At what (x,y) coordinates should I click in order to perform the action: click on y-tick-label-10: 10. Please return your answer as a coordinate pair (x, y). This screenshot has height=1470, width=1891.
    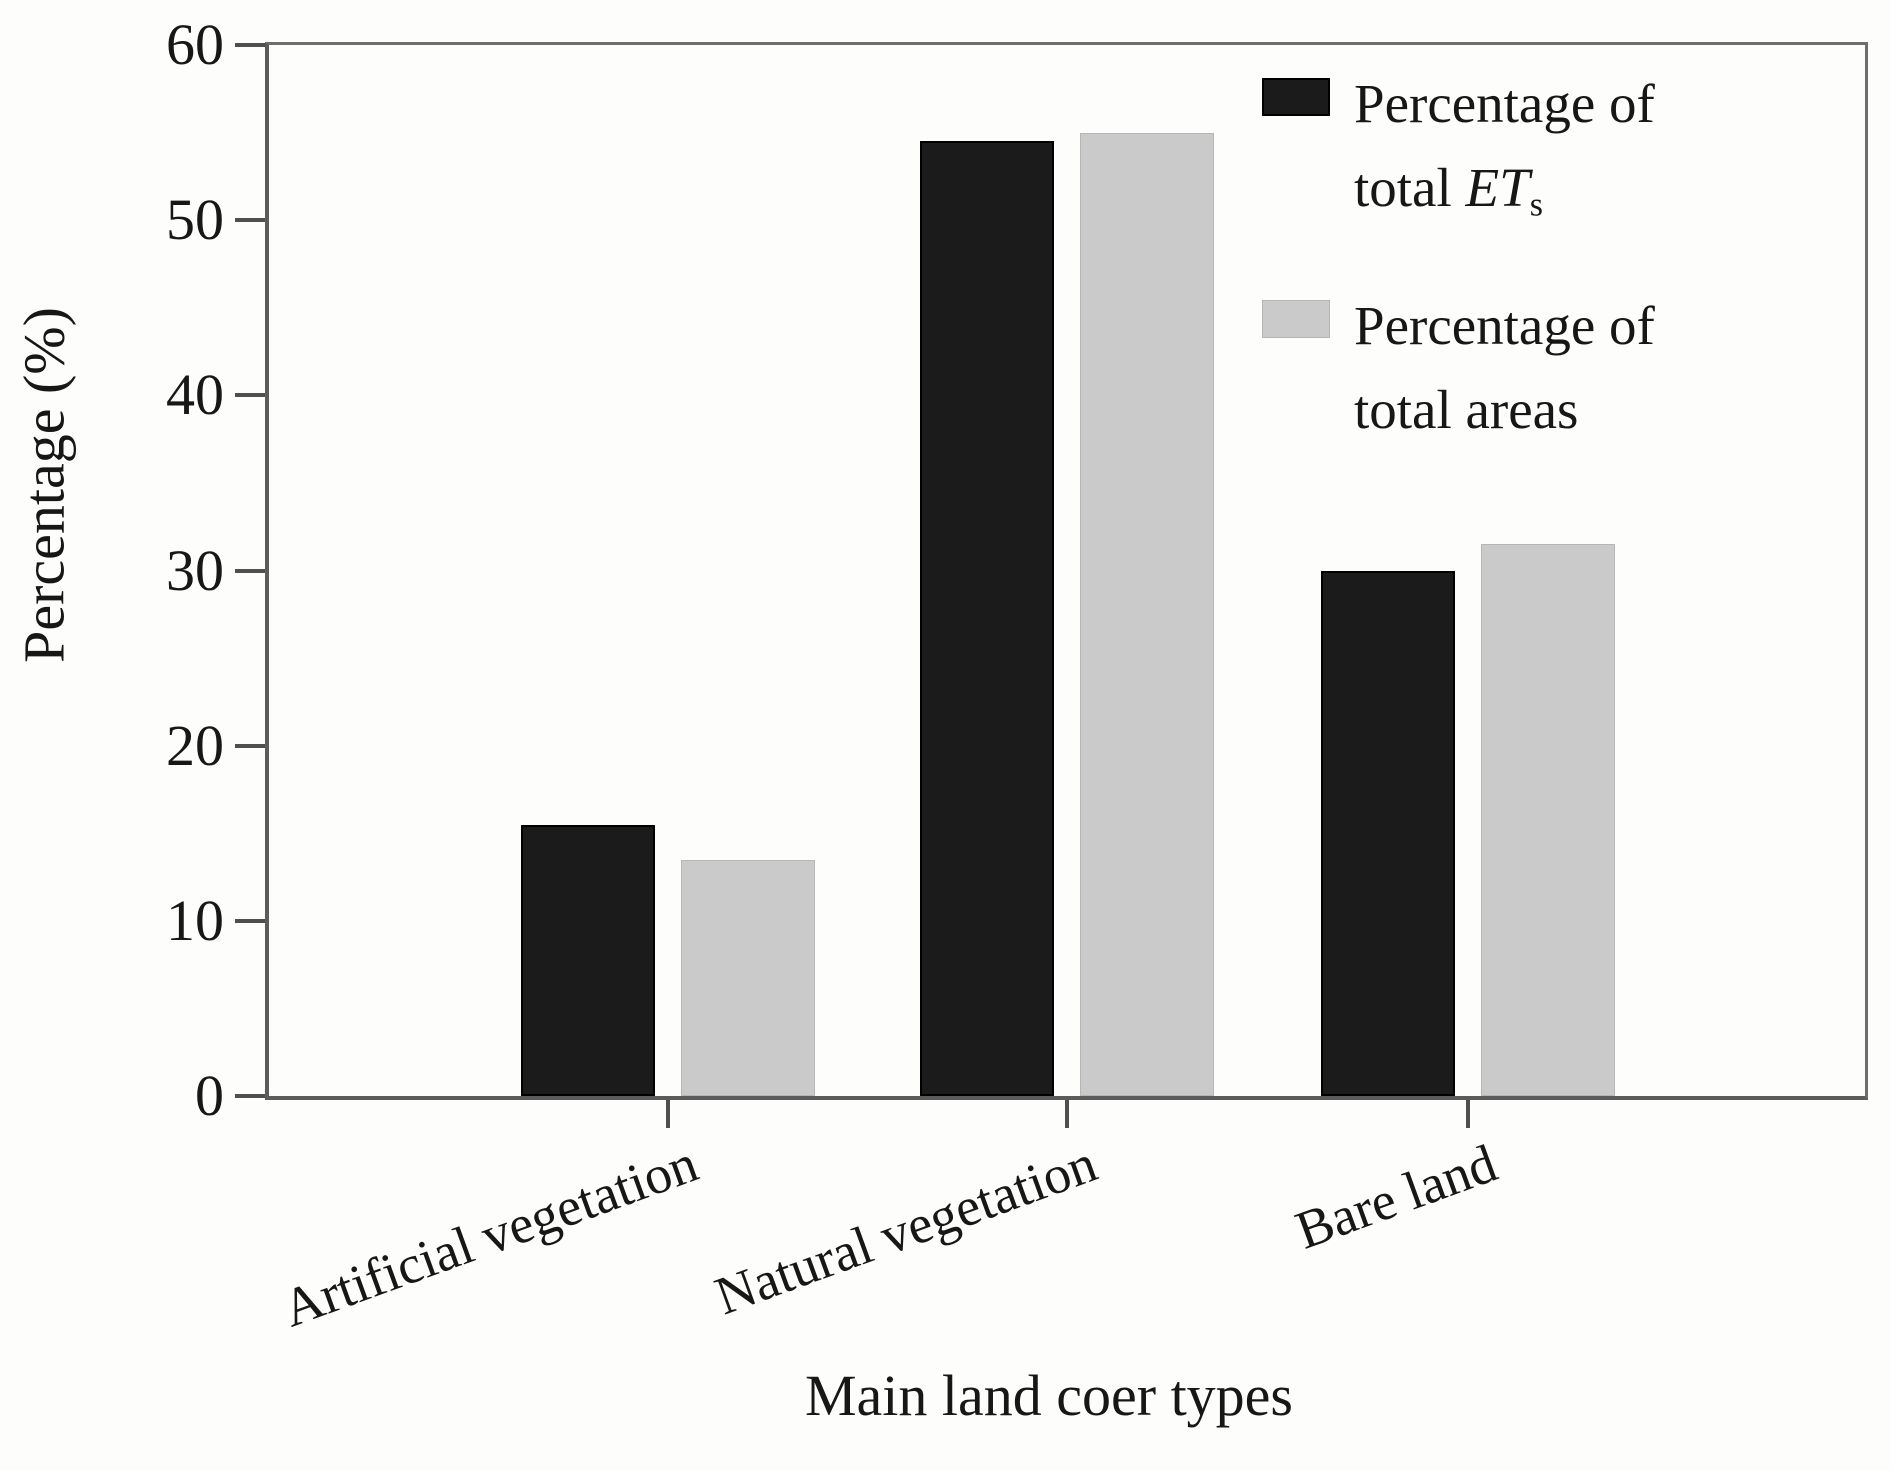
    Looking at the image, I should click on (195, 920).